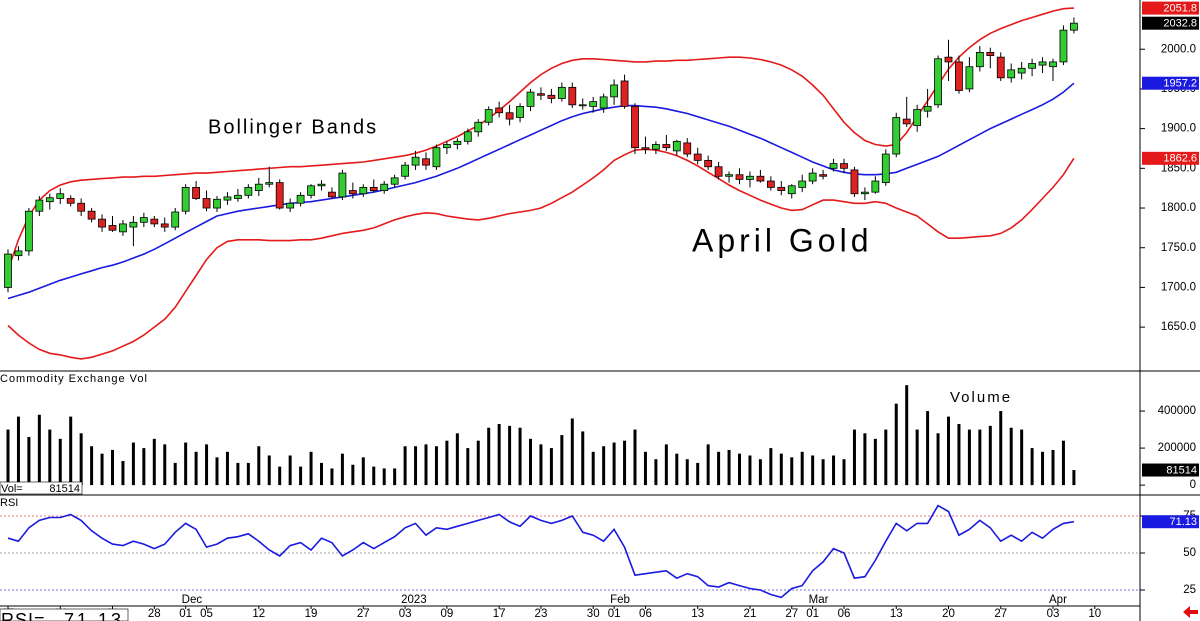 The image size is (1200, 621). What do you see at coordinates (405, 614) in the screenshot?
I see `x-tick-label: 03` at bounding box center [405, 614].